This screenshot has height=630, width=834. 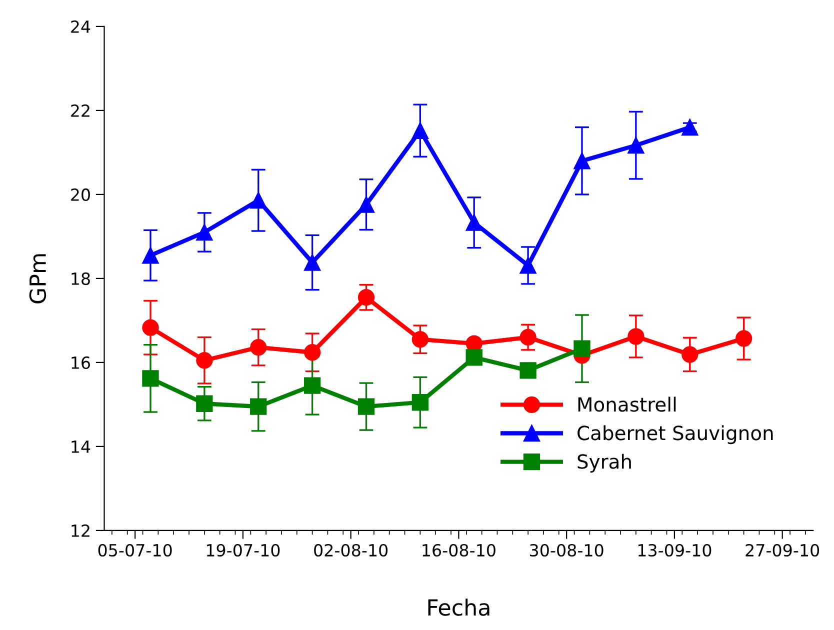 I want to click on x-axis-title: Fecha, so click(x=459, y=607).